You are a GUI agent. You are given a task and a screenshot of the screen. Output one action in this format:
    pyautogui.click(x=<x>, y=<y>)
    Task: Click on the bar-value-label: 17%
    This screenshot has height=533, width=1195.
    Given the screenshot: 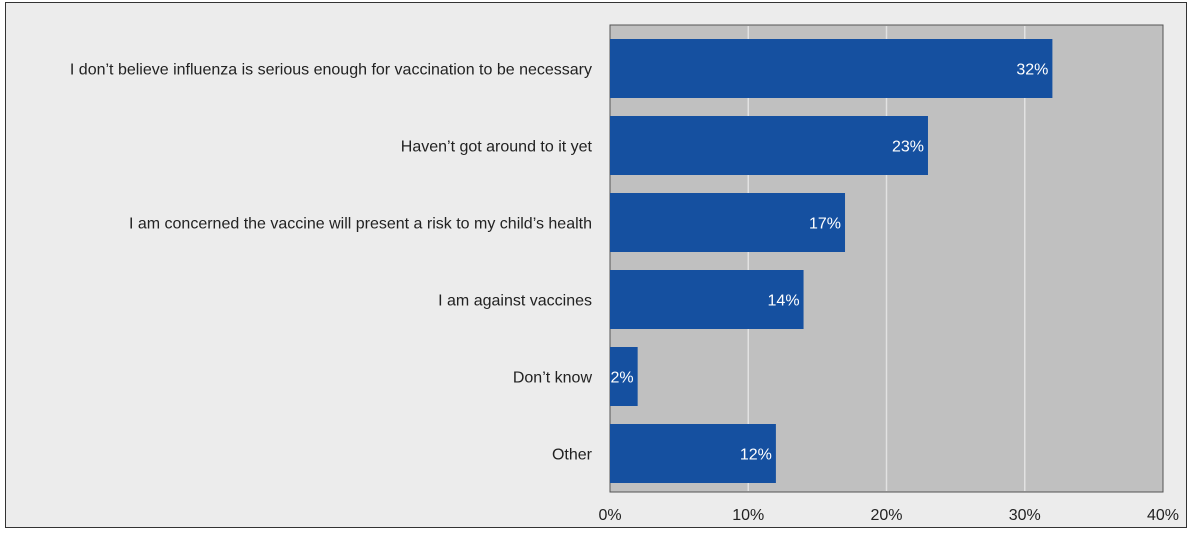 What is the action you would take?
    pyautogui.click(x=825, y=224)
    